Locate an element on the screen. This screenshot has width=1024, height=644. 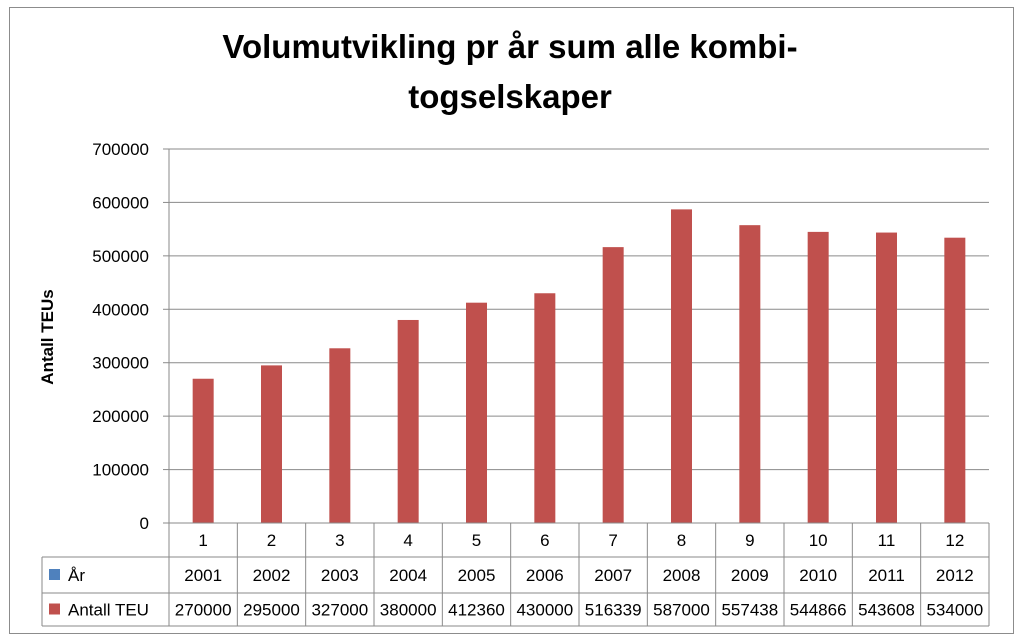
table-cell: 543608 is located at coordinates (886, 610).